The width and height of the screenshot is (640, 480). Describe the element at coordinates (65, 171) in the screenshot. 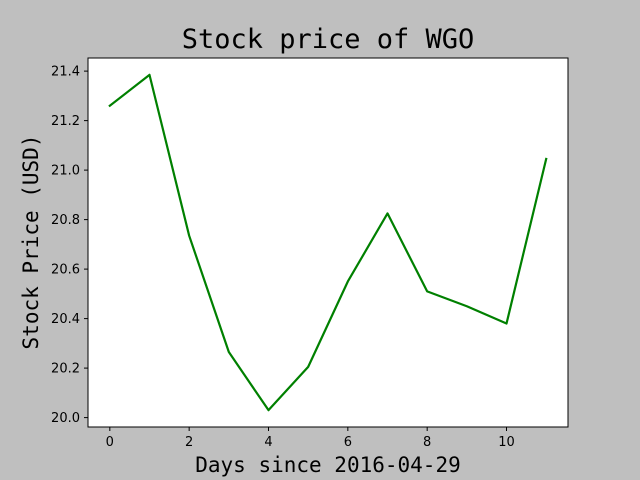

I see `y-tick-label: 21.0` at that location.